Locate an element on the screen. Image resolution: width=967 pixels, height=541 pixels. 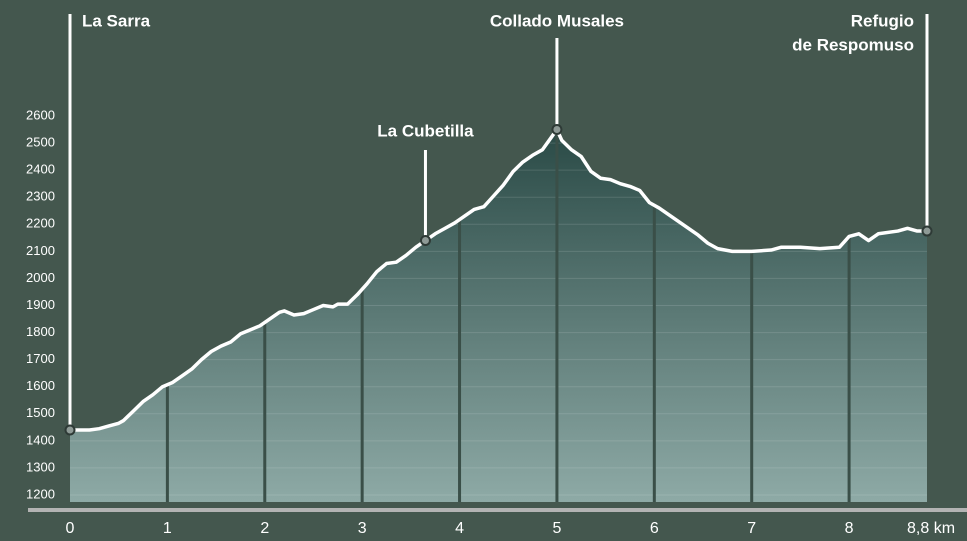
y-tick-label: 2300 is located at coordinates (40, 196).